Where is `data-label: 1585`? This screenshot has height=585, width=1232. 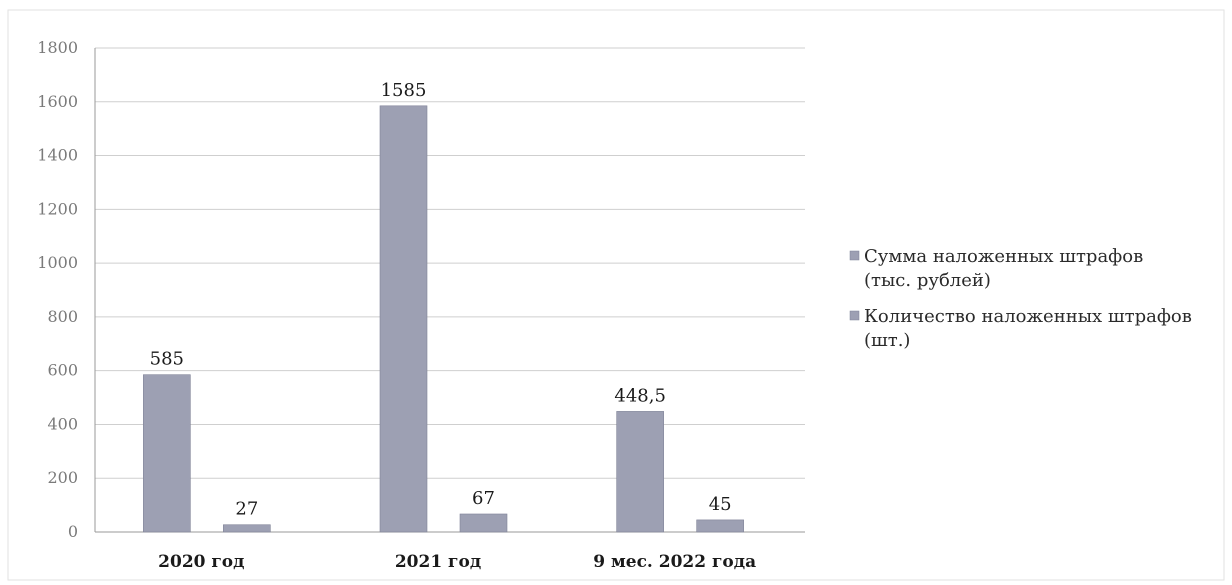
data-label: 1585 is located at coordinates (404, 90).